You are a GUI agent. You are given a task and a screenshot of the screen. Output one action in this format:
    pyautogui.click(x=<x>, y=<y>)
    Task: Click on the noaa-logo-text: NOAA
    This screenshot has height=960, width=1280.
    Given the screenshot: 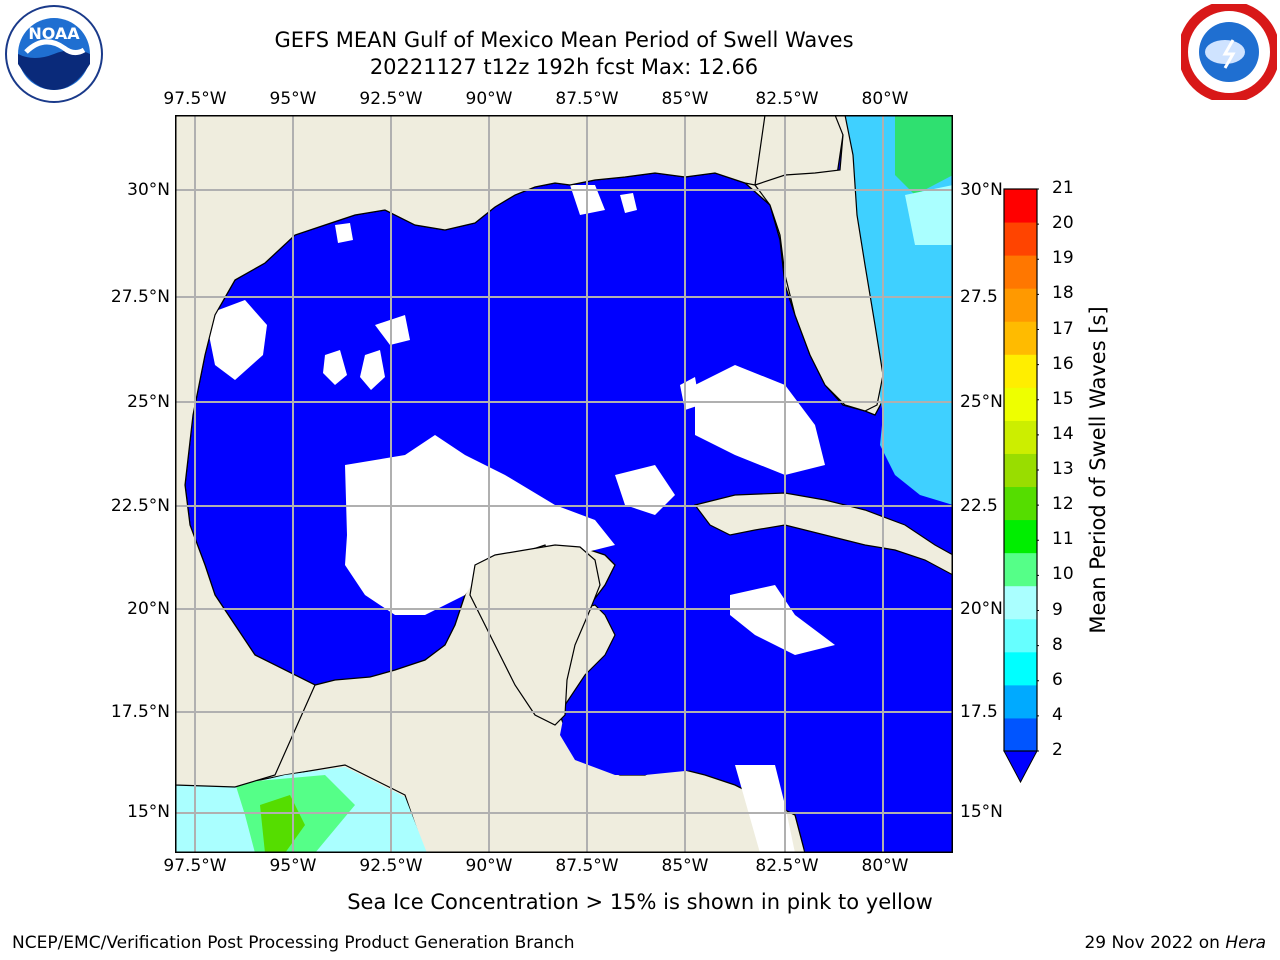 What is the action you would take?
    pyautogui.click(x=54, y=33)
    